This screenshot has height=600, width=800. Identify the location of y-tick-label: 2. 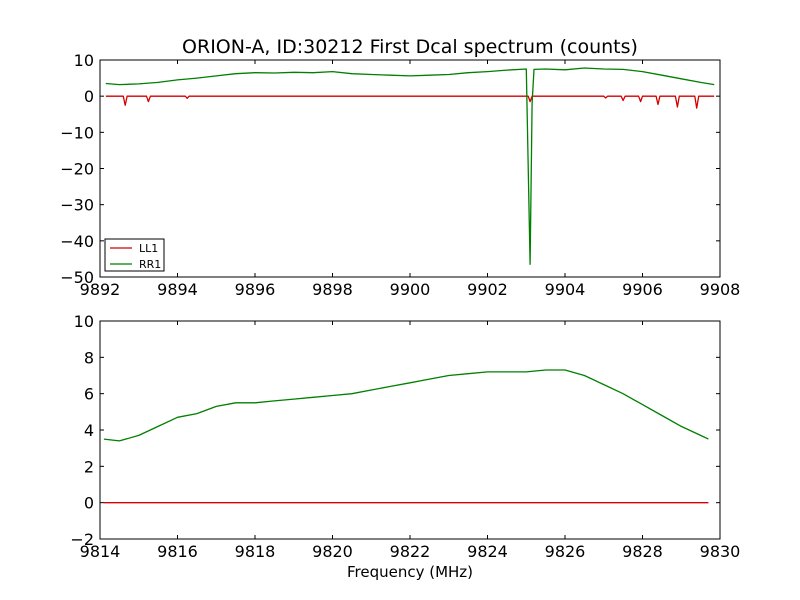
(89, 466).